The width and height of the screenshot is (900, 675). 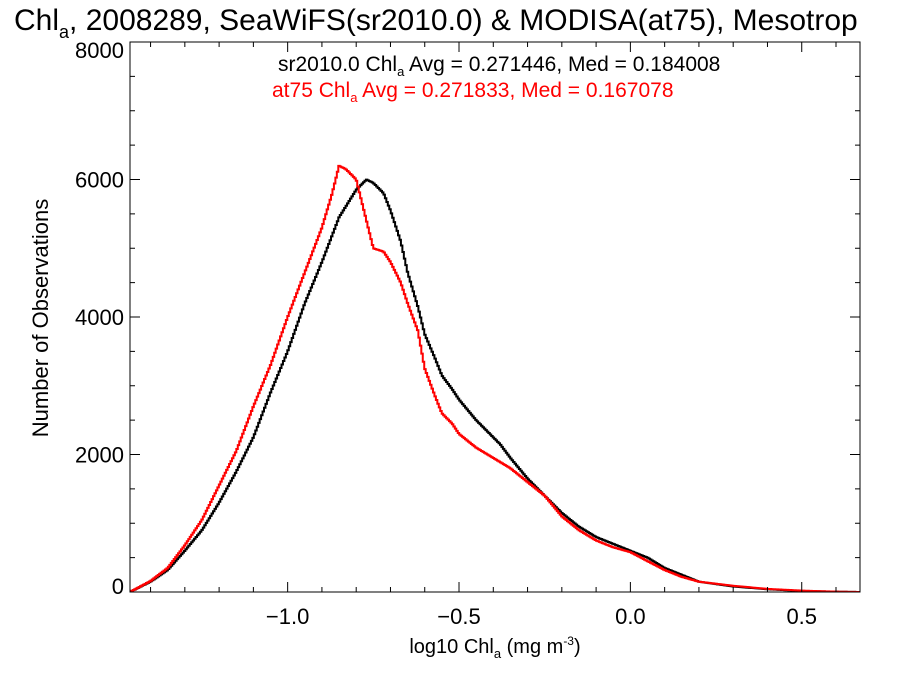 I want to click on x-axis-label-post: (mg m, so click(x=532, y=647).